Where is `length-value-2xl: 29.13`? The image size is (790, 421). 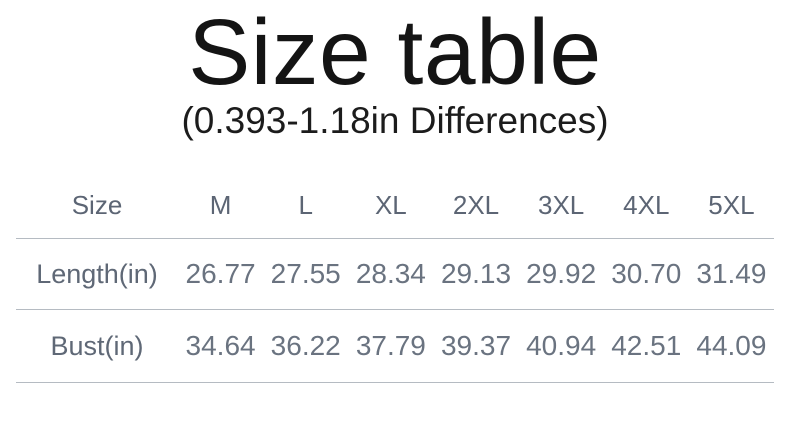 length-value-2xl: 29.13 is located at coordinates (476, 274).